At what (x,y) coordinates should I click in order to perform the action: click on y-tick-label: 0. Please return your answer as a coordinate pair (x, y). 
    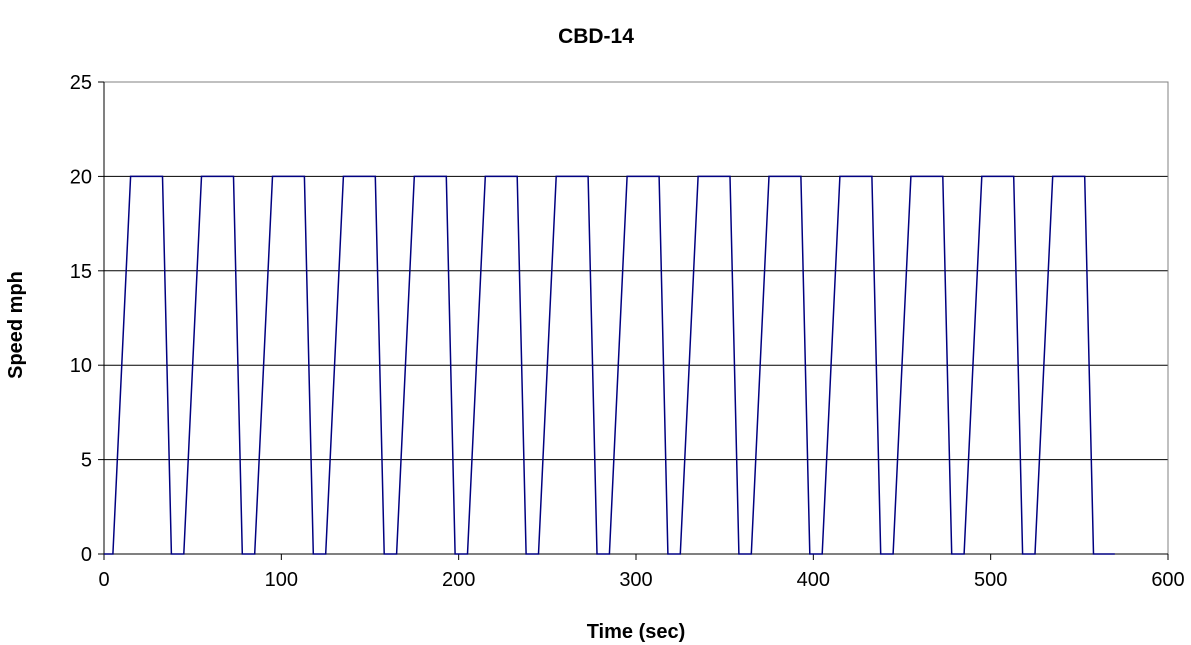
    Looking at the image, I should click on (86, 555).